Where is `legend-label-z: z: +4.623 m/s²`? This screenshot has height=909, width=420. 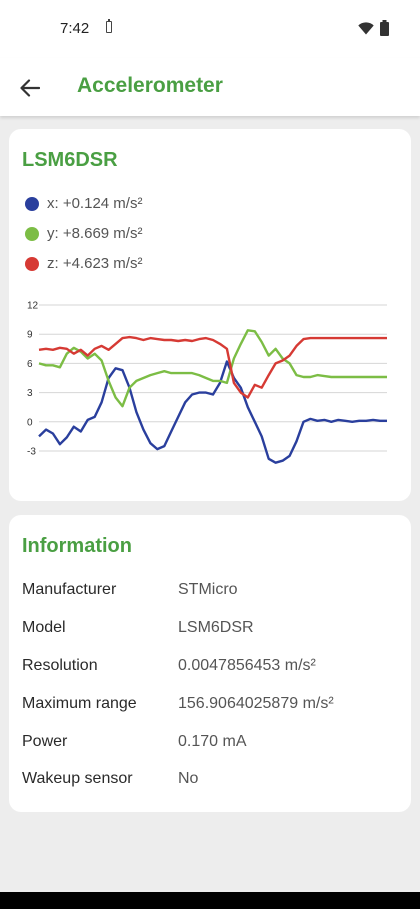 legend-label-z: z: +4.623 m/s² is located at coordinates (95, 263).